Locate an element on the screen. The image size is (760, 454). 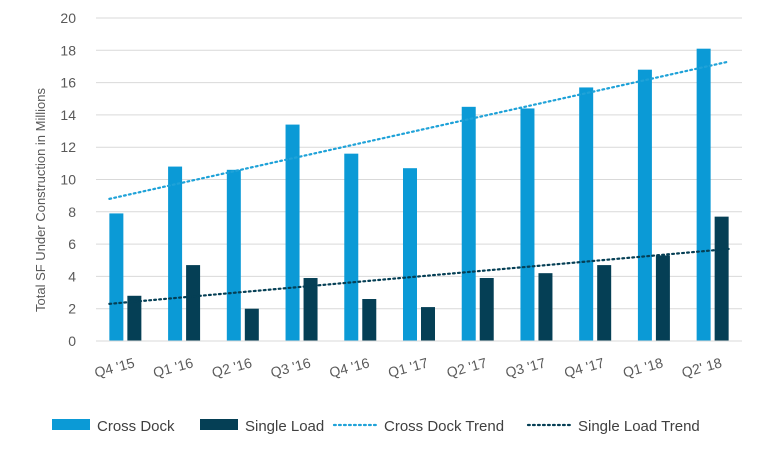
legend-item-single-load-trend: Single Load Trend is located at coordinates (613, 426).